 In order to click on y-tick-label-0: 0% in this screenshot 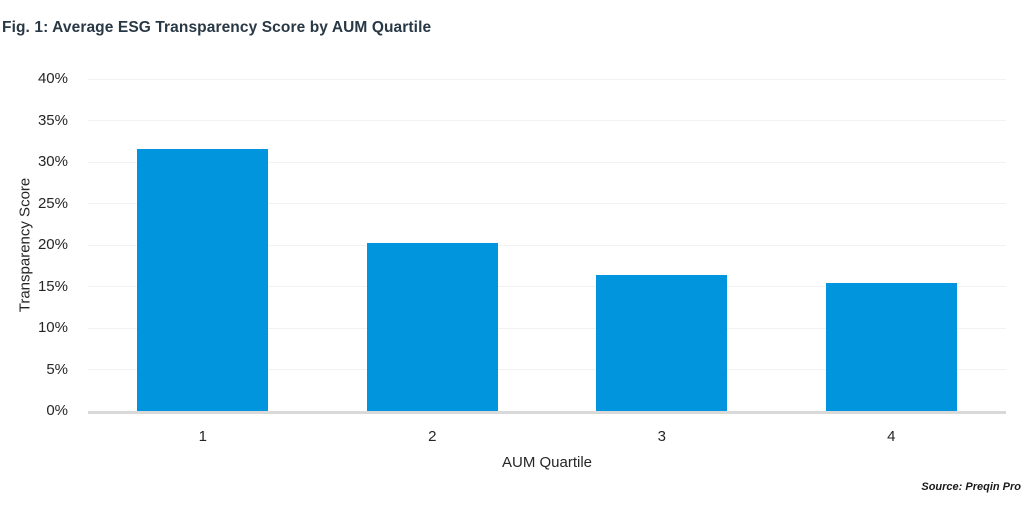, I will do `click(57, 410)`.